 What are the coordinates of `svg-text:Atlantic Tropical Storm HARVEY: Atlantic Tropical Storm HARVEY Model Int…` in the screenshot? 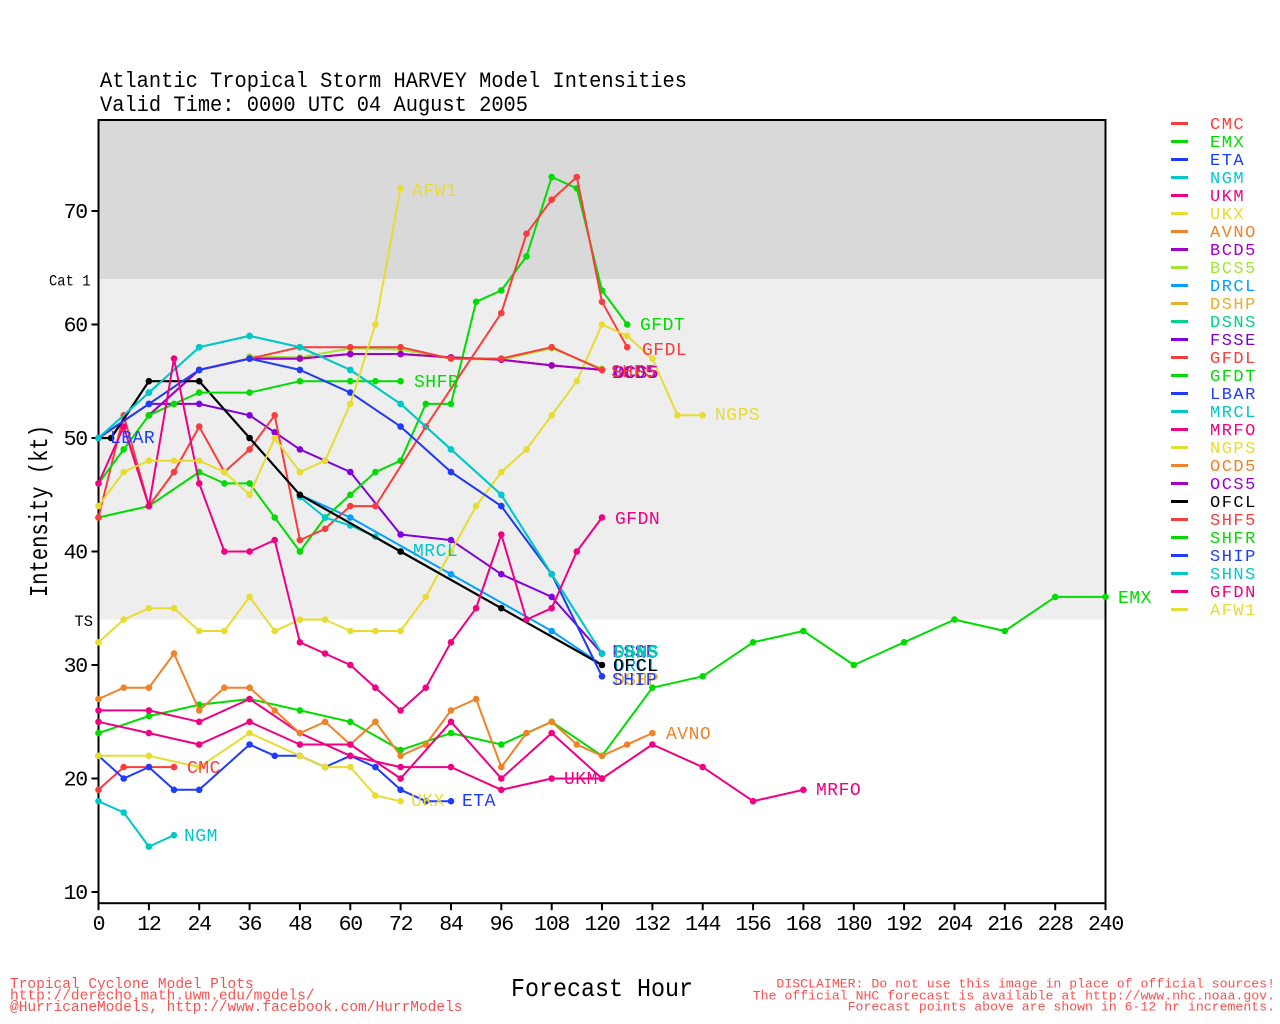 It's located at (393, 81).